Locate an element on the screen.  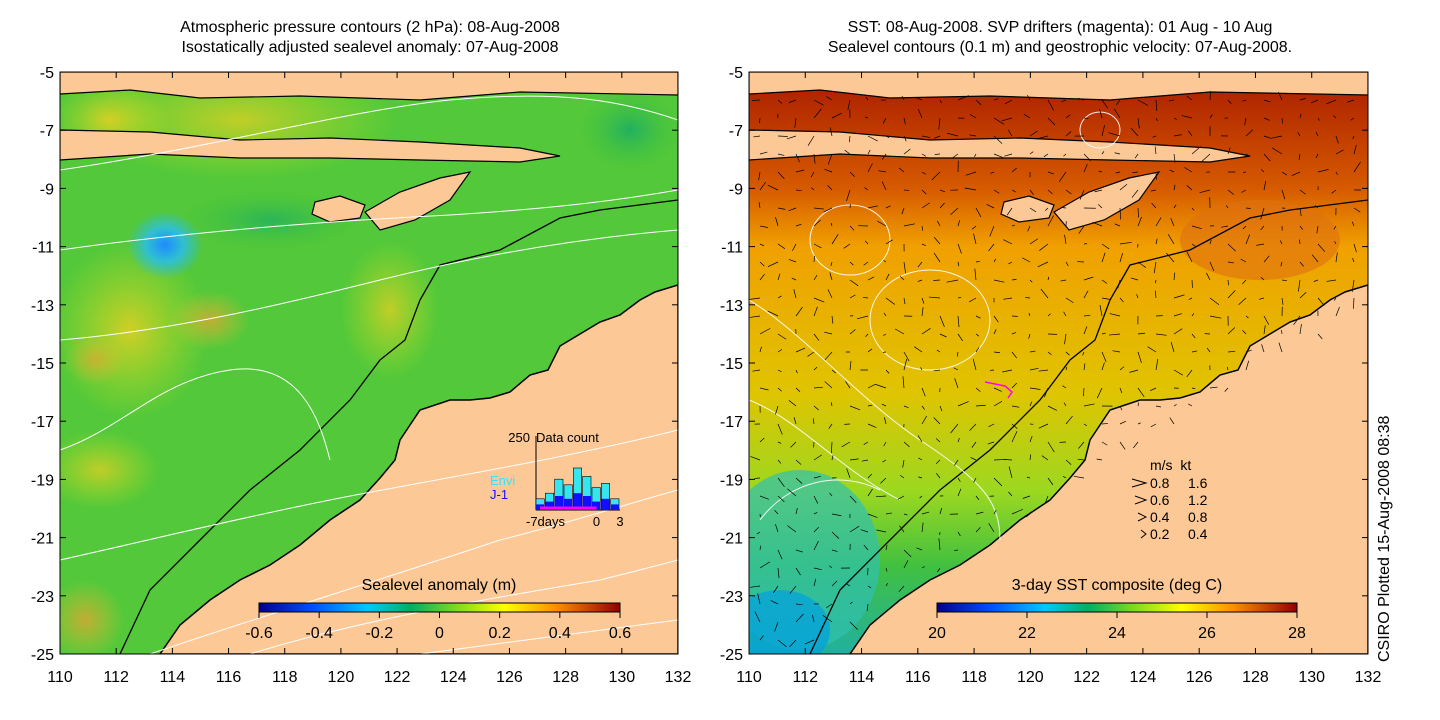
sst-cool-patch is located at coordinates (789, 622).